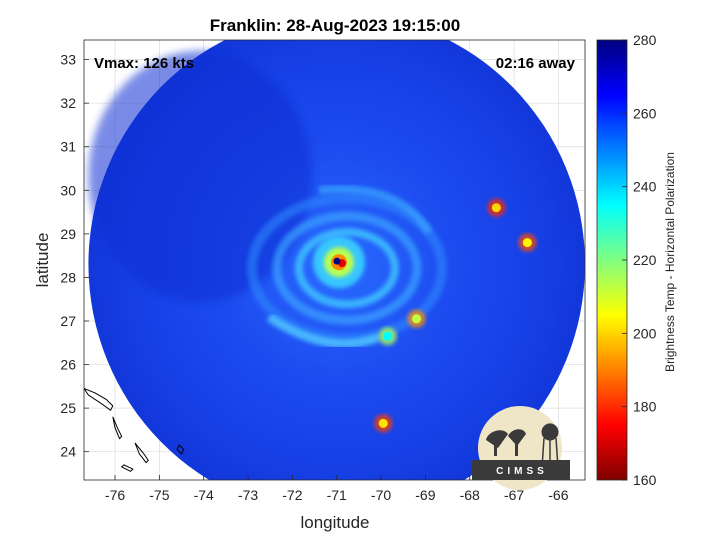  What do you see at coordinates (204, 495) in the screenshot?
I see `x-tick-label: -74` at bounding box center [204, 495].